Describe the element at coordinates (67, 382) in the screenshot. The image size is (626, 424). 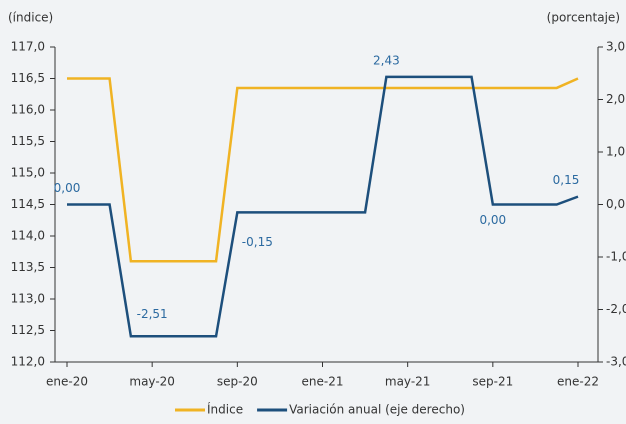
I see `x-tick-label: ene-20` at that location.